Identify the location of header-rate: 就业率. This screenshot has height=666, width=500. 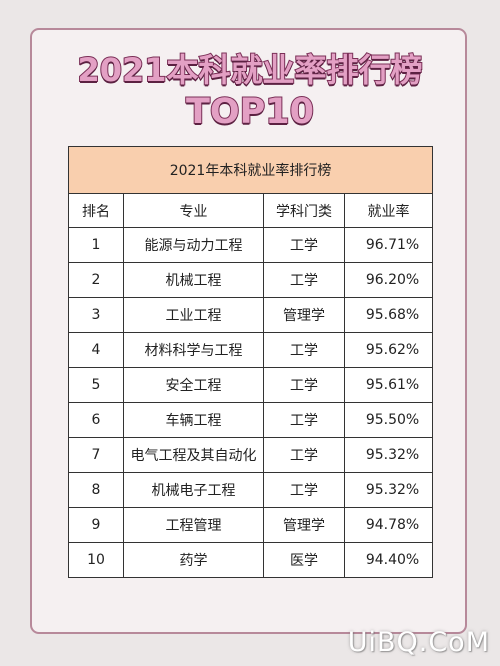
(388, 210).